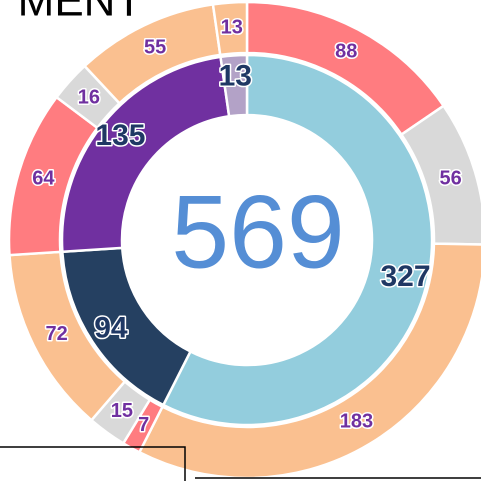 This screenshot has width=481, height=481. I want to click on total-label: 569, so click(258, 232).